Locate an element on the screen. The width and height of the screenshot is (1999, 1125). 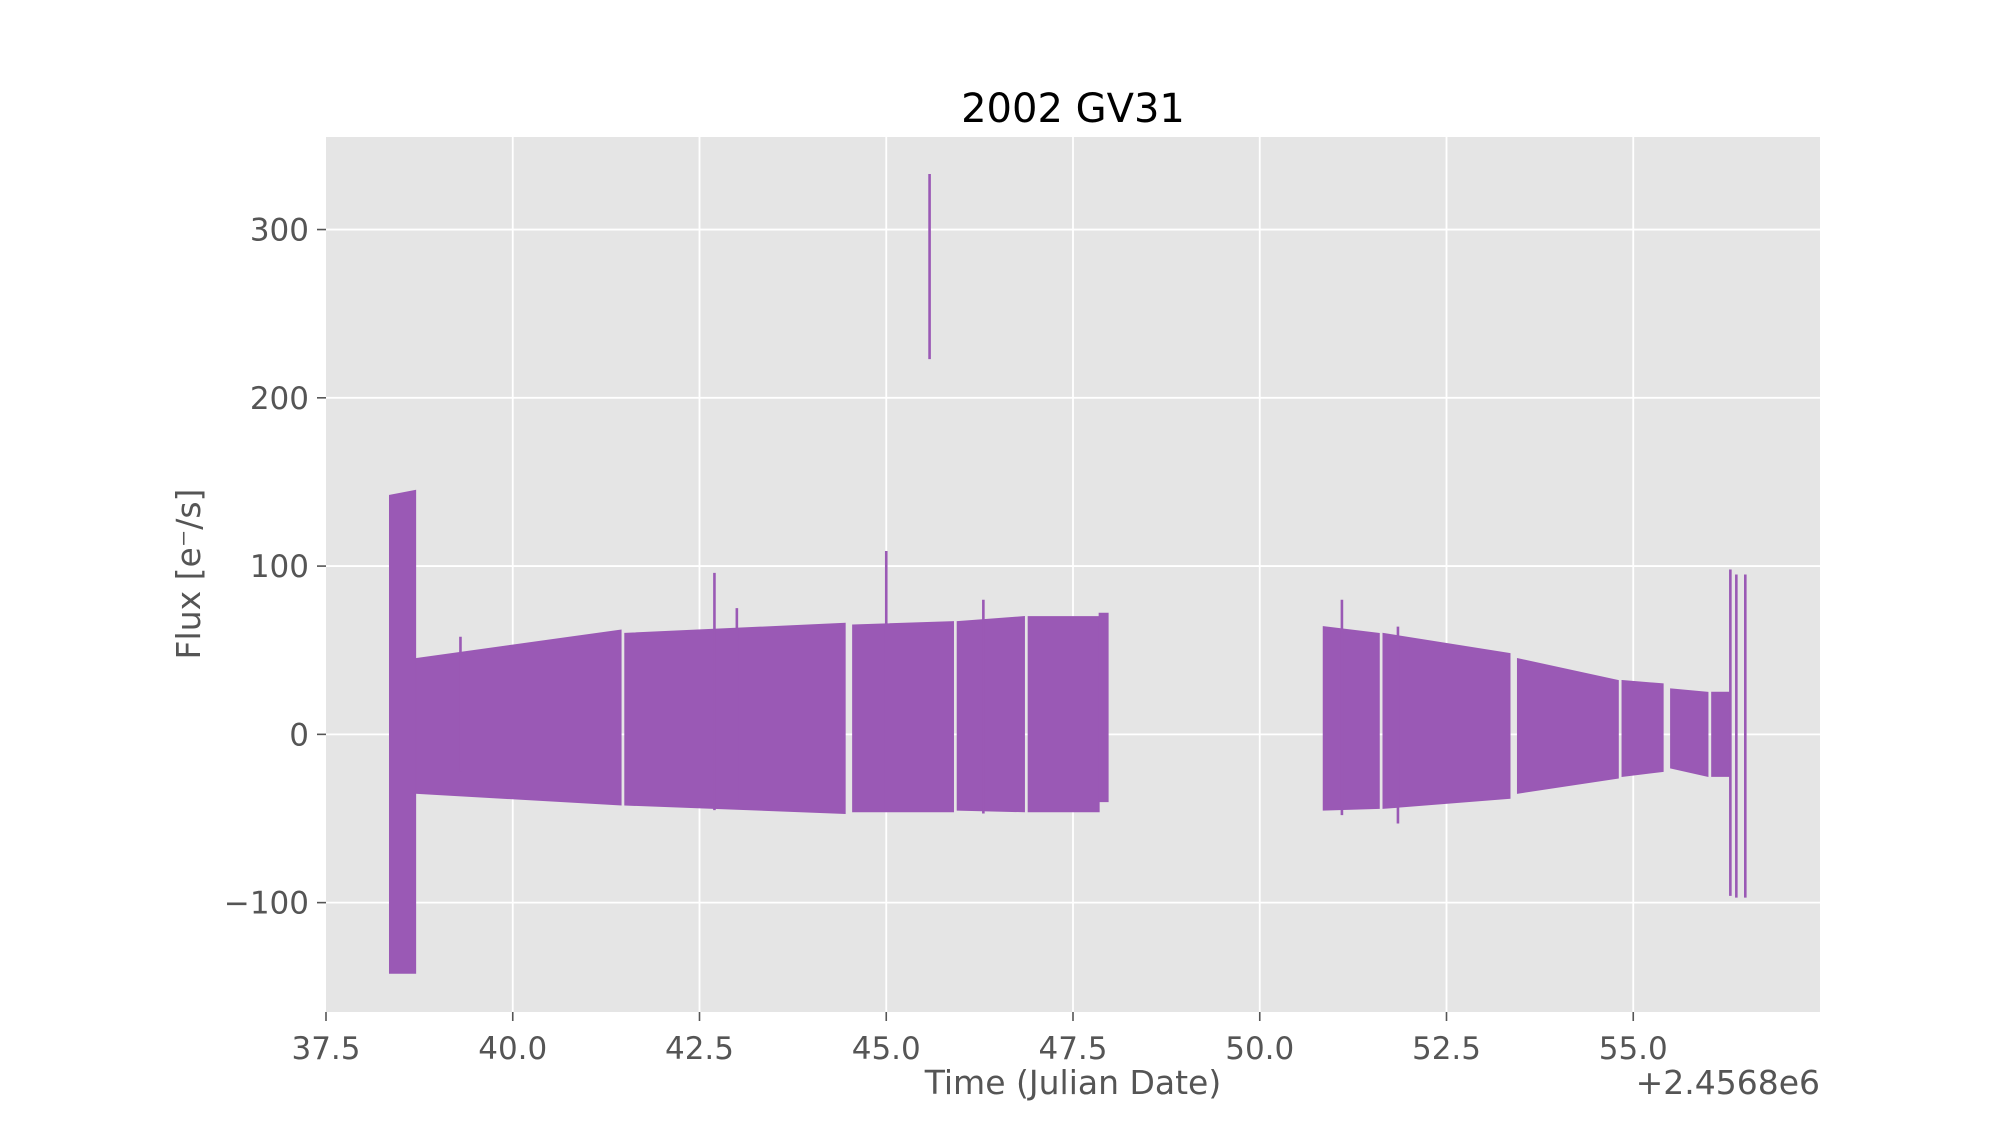
x-tick-label: 42.5 is located at coordinates (699, 1049).